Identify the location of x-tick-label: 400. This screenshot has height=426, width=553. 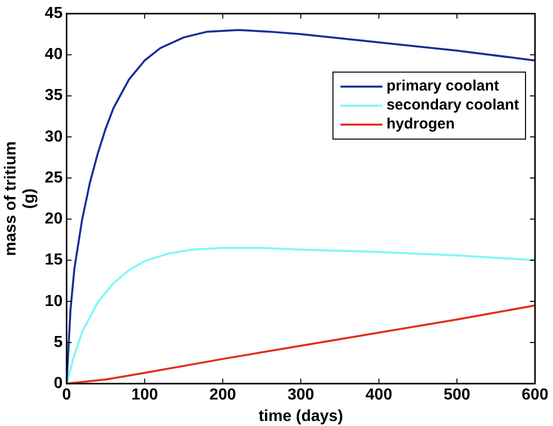
(379, 395).